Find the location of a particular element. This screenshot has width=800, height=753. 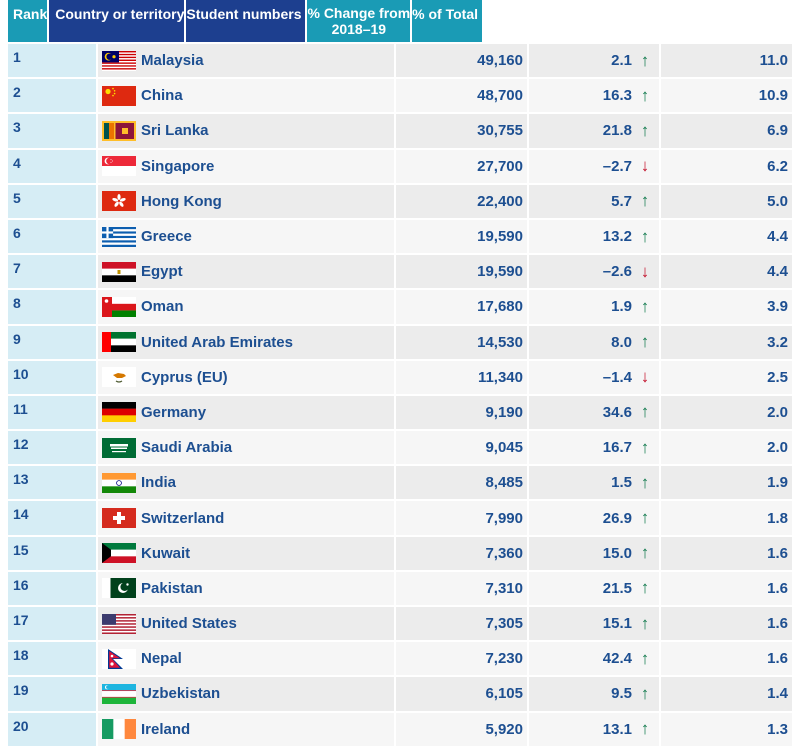

change-cell: 2.1 ↑ is located at coordinates (595, 62).